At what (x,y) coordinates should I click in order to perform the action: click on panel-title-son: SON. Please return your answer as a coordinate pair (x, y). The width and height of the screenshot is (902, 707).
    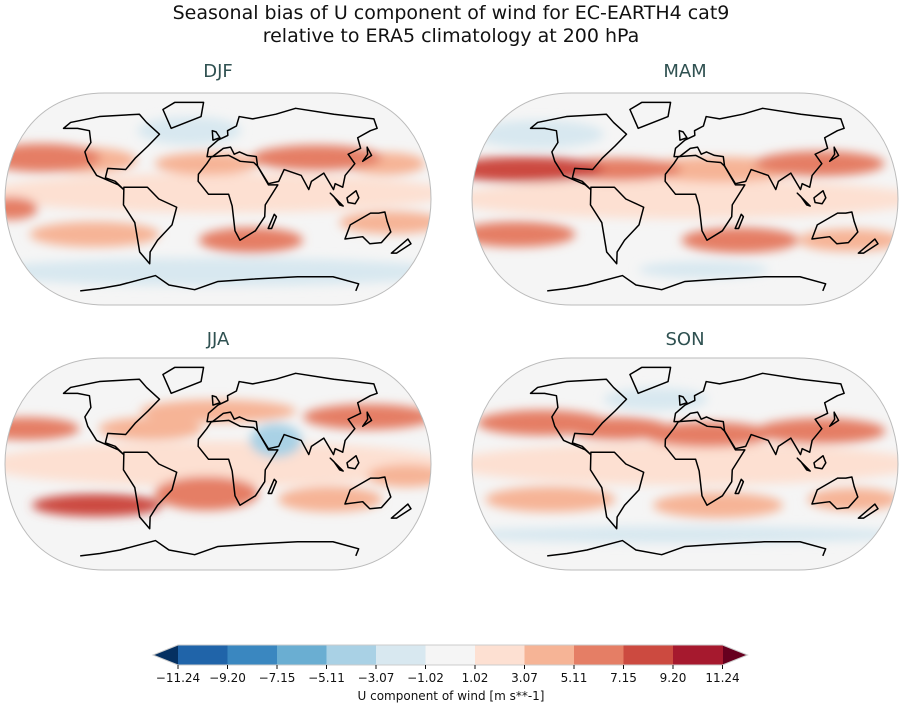
    Looking at the image, I should click on (685, 339).